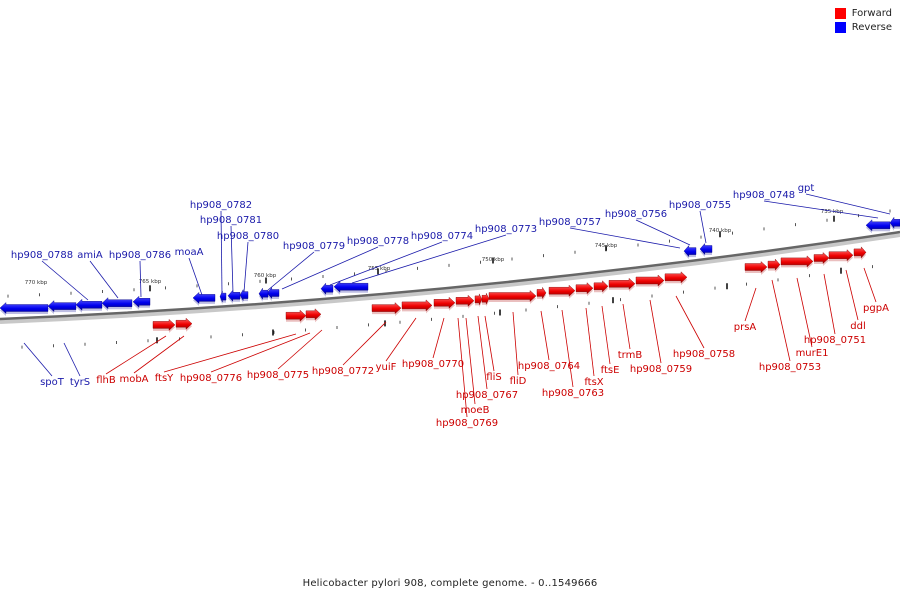  What do you see at coordinates (840, 27) in the screenshot?
I see `reverse-swatch` at bounding box center [840, 27].